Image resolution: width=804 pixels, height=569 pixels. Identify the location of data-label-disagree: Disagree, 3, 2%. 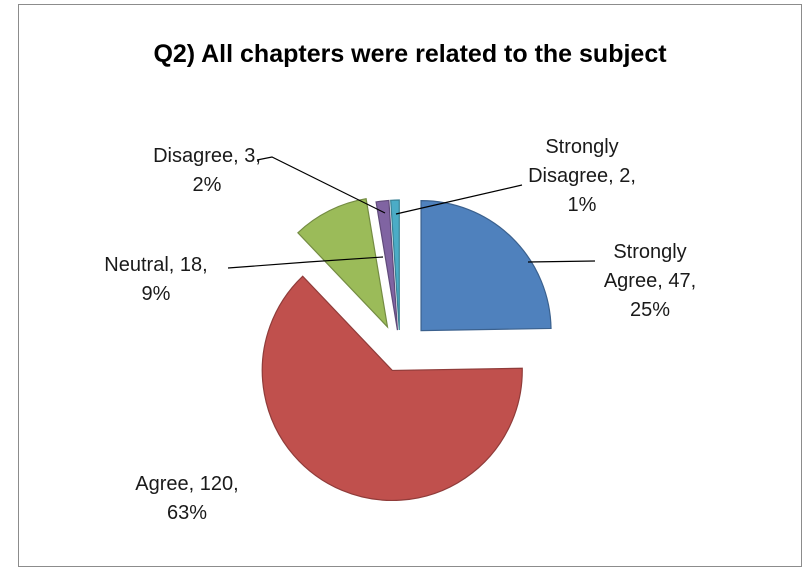
(207, 170).